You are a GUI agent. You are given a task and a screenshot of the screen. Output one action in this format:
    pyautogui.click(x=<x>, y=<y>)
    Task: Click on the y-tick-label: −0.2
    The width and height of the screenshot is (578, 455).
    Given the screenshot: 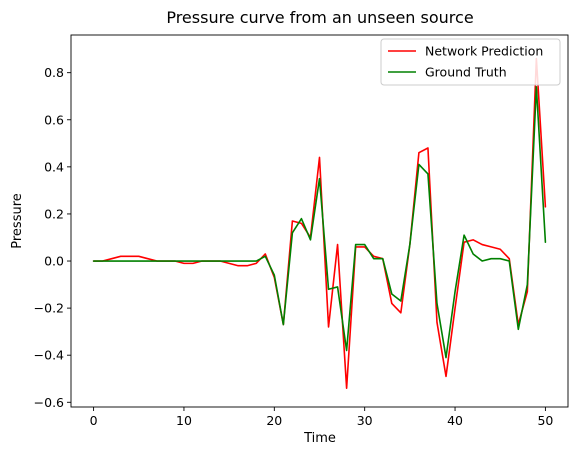 What is the action you would take?
    pyautogui.click(x=49, y=308)
    